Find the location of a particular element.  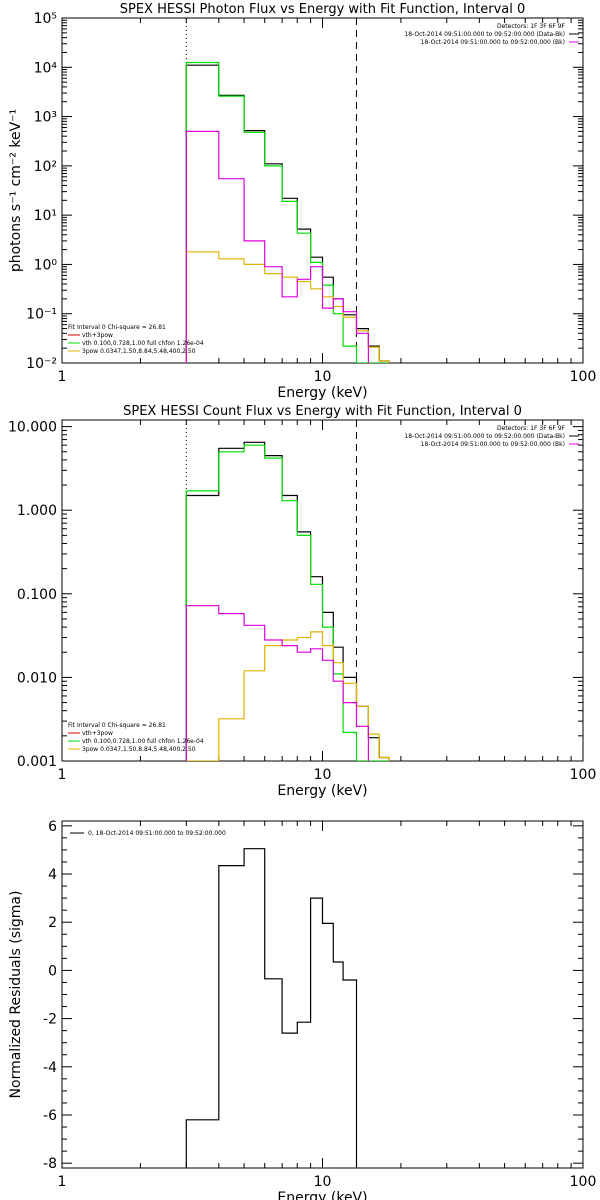

y-tick-label: -6 is located at coordinates (50, 1116).